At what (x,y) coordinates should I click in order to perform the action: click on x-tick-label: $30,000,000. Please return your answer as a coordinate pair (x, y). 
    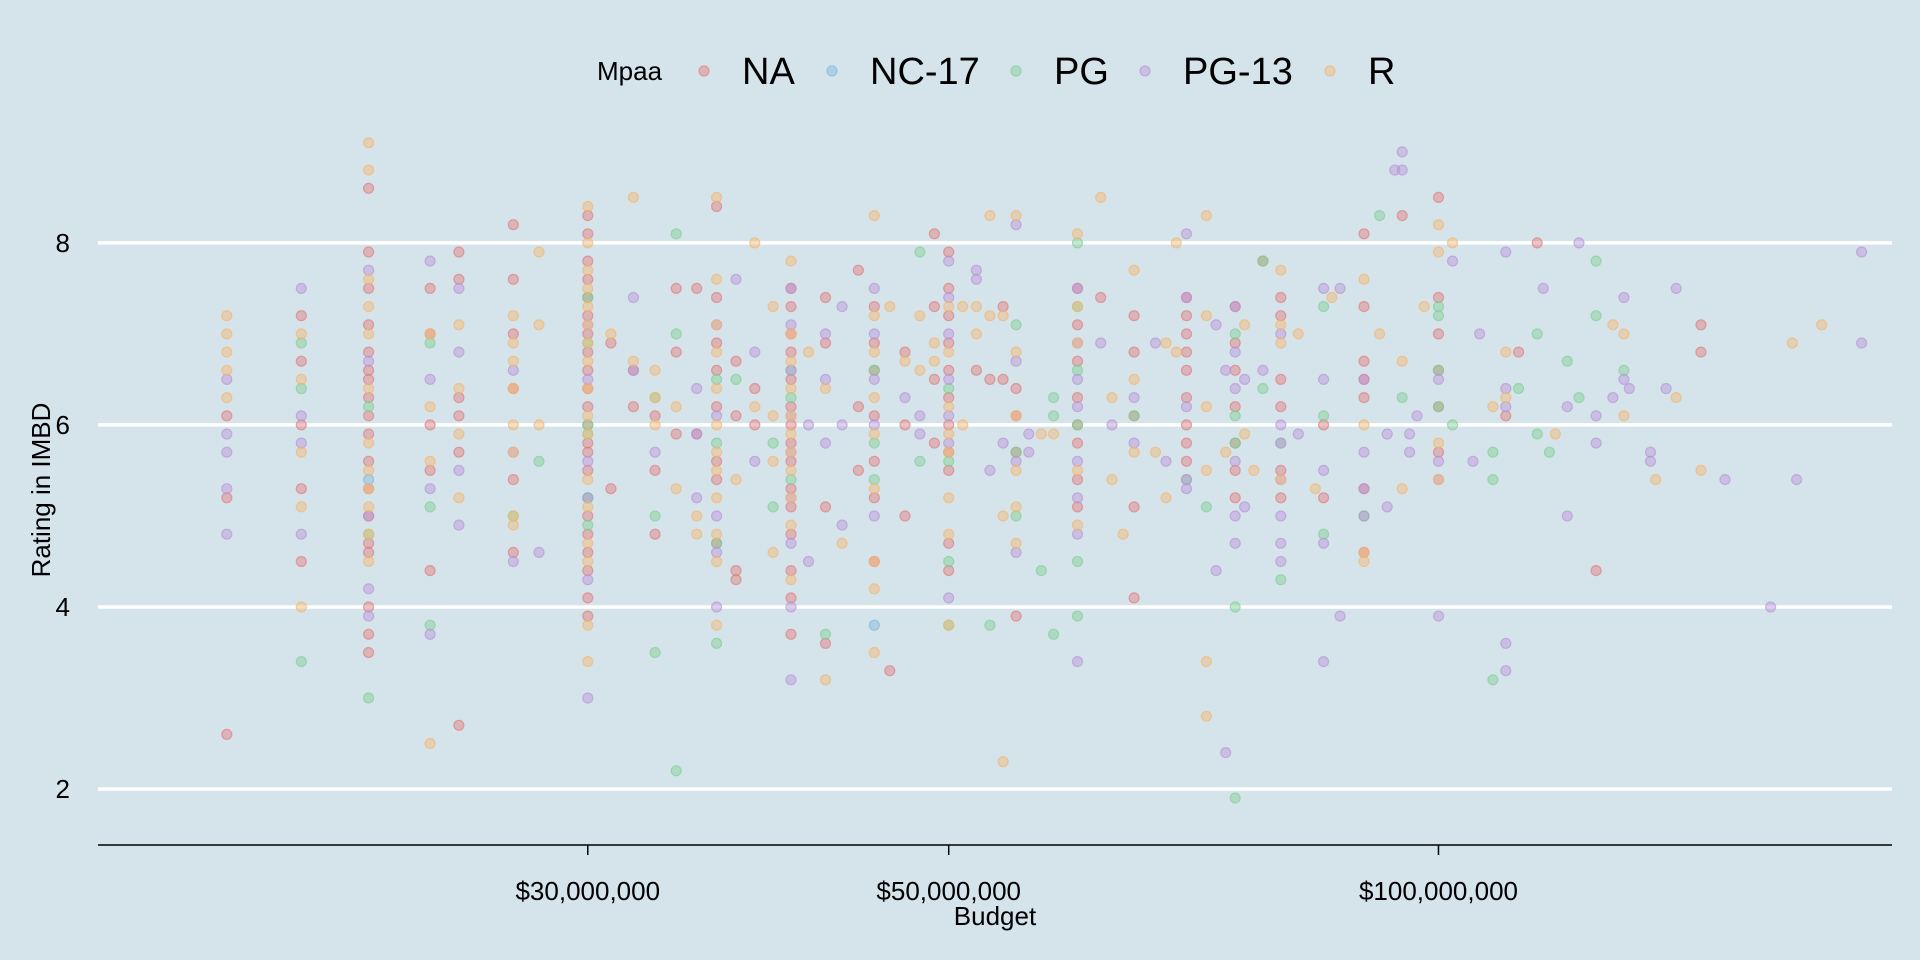
    Looking at the image, I should click on (587, 891).